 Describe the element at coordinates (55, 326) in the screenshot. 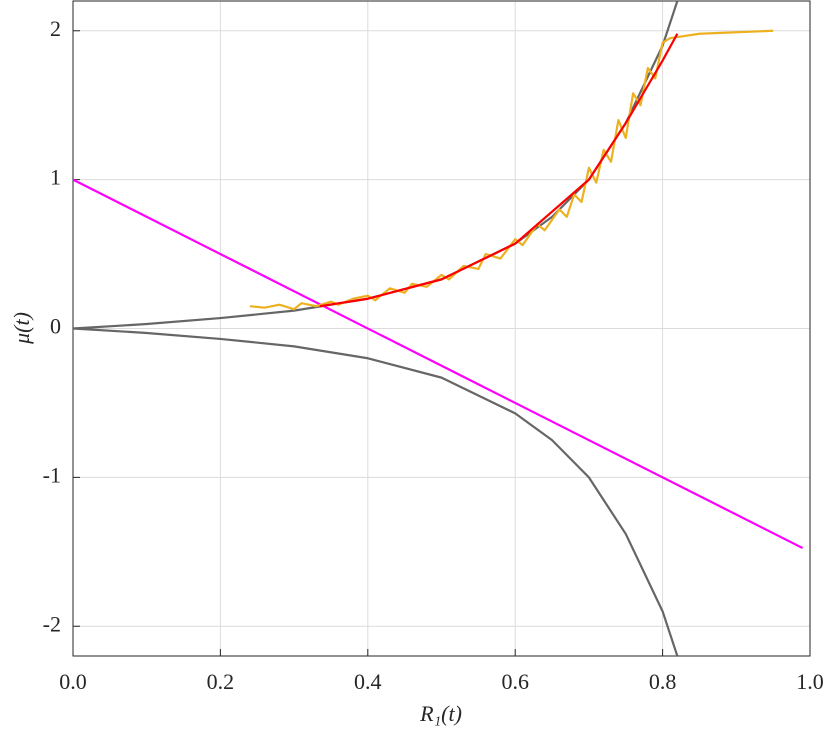

I see `y-tick-label: 0` at that location.